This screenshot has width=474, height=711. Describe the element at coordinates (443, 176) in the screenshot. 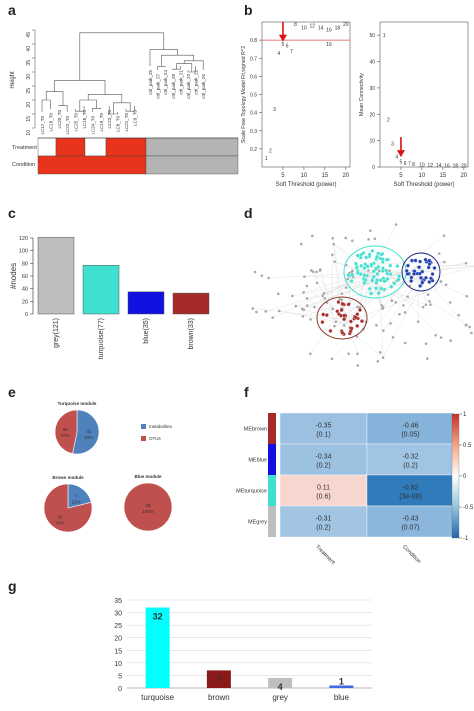

I see `mean-connectivity-x-tick-label: 15` at that location.